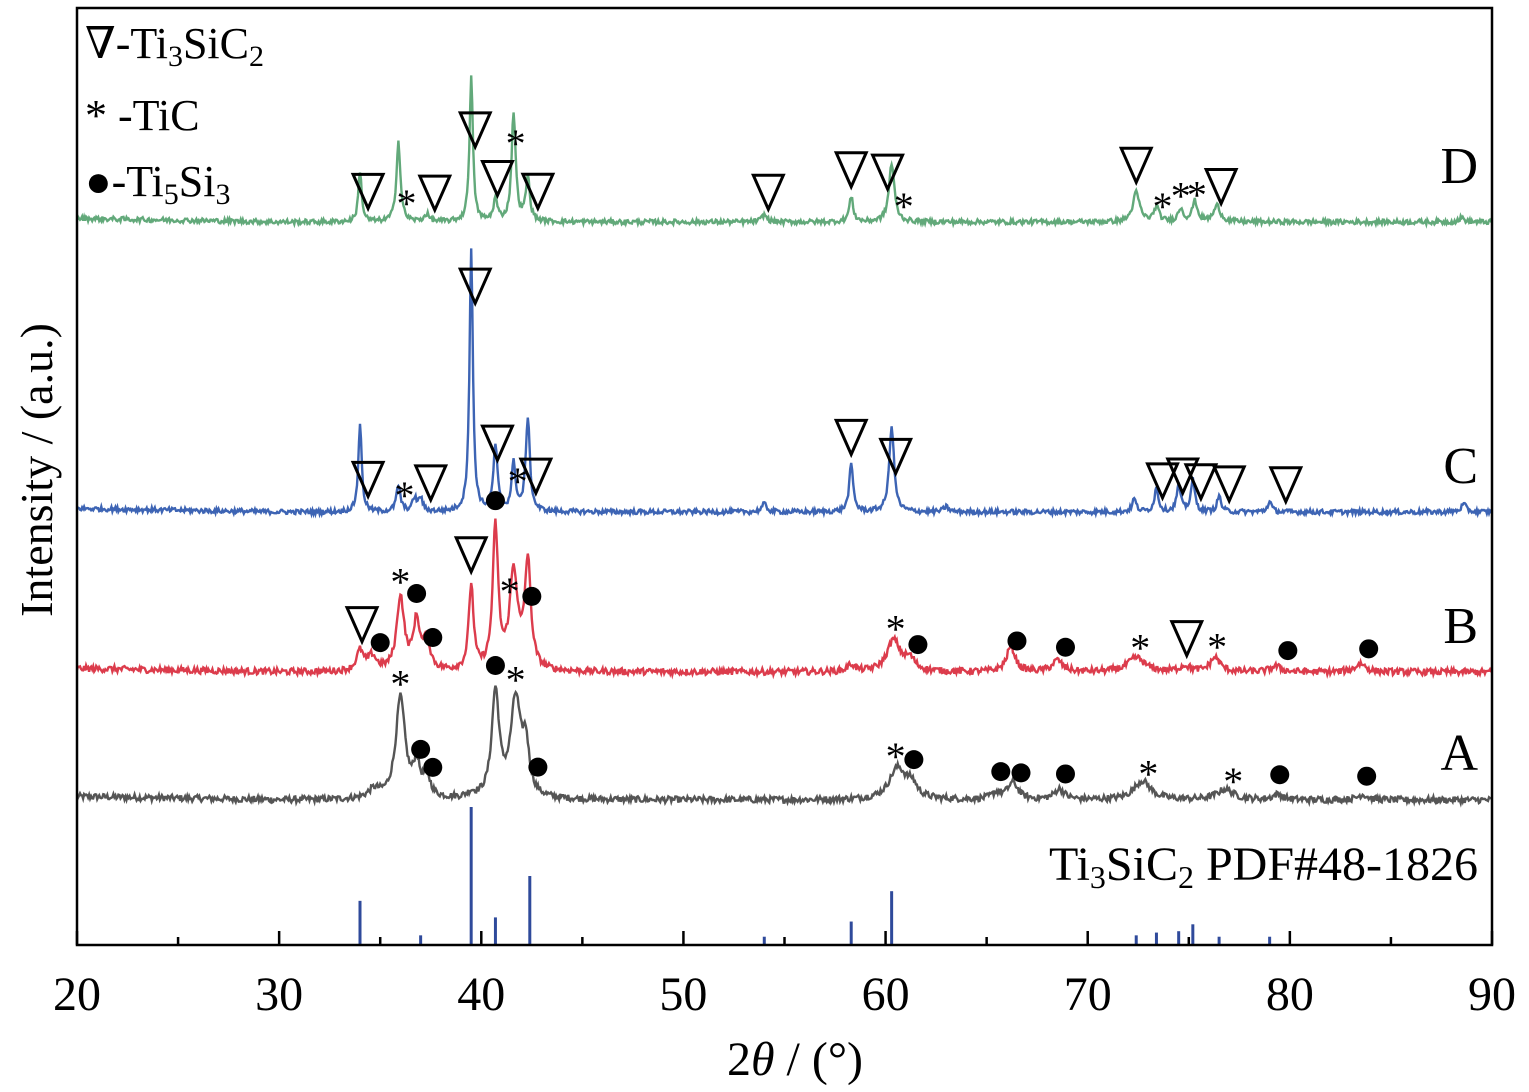  Describe the element at coordinates (1290, 994) in the screenshot. I see `x-tick-label: 80` at that location.